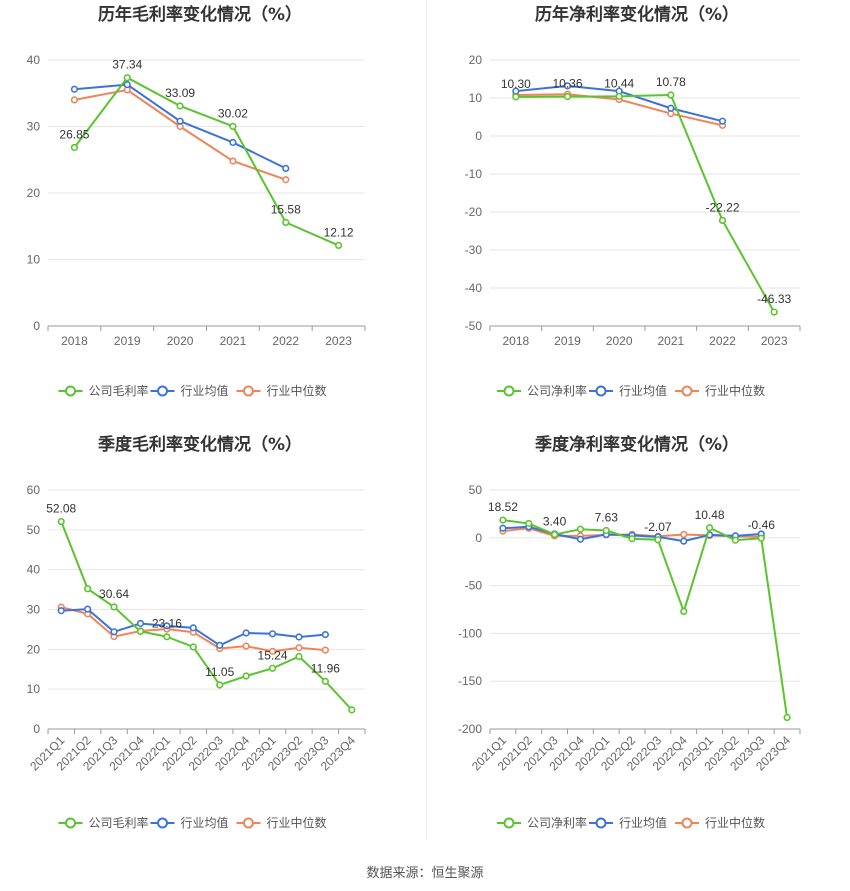 This screenshot has width=850, height=891. I want to click on panel-divider, so click(426, 420).